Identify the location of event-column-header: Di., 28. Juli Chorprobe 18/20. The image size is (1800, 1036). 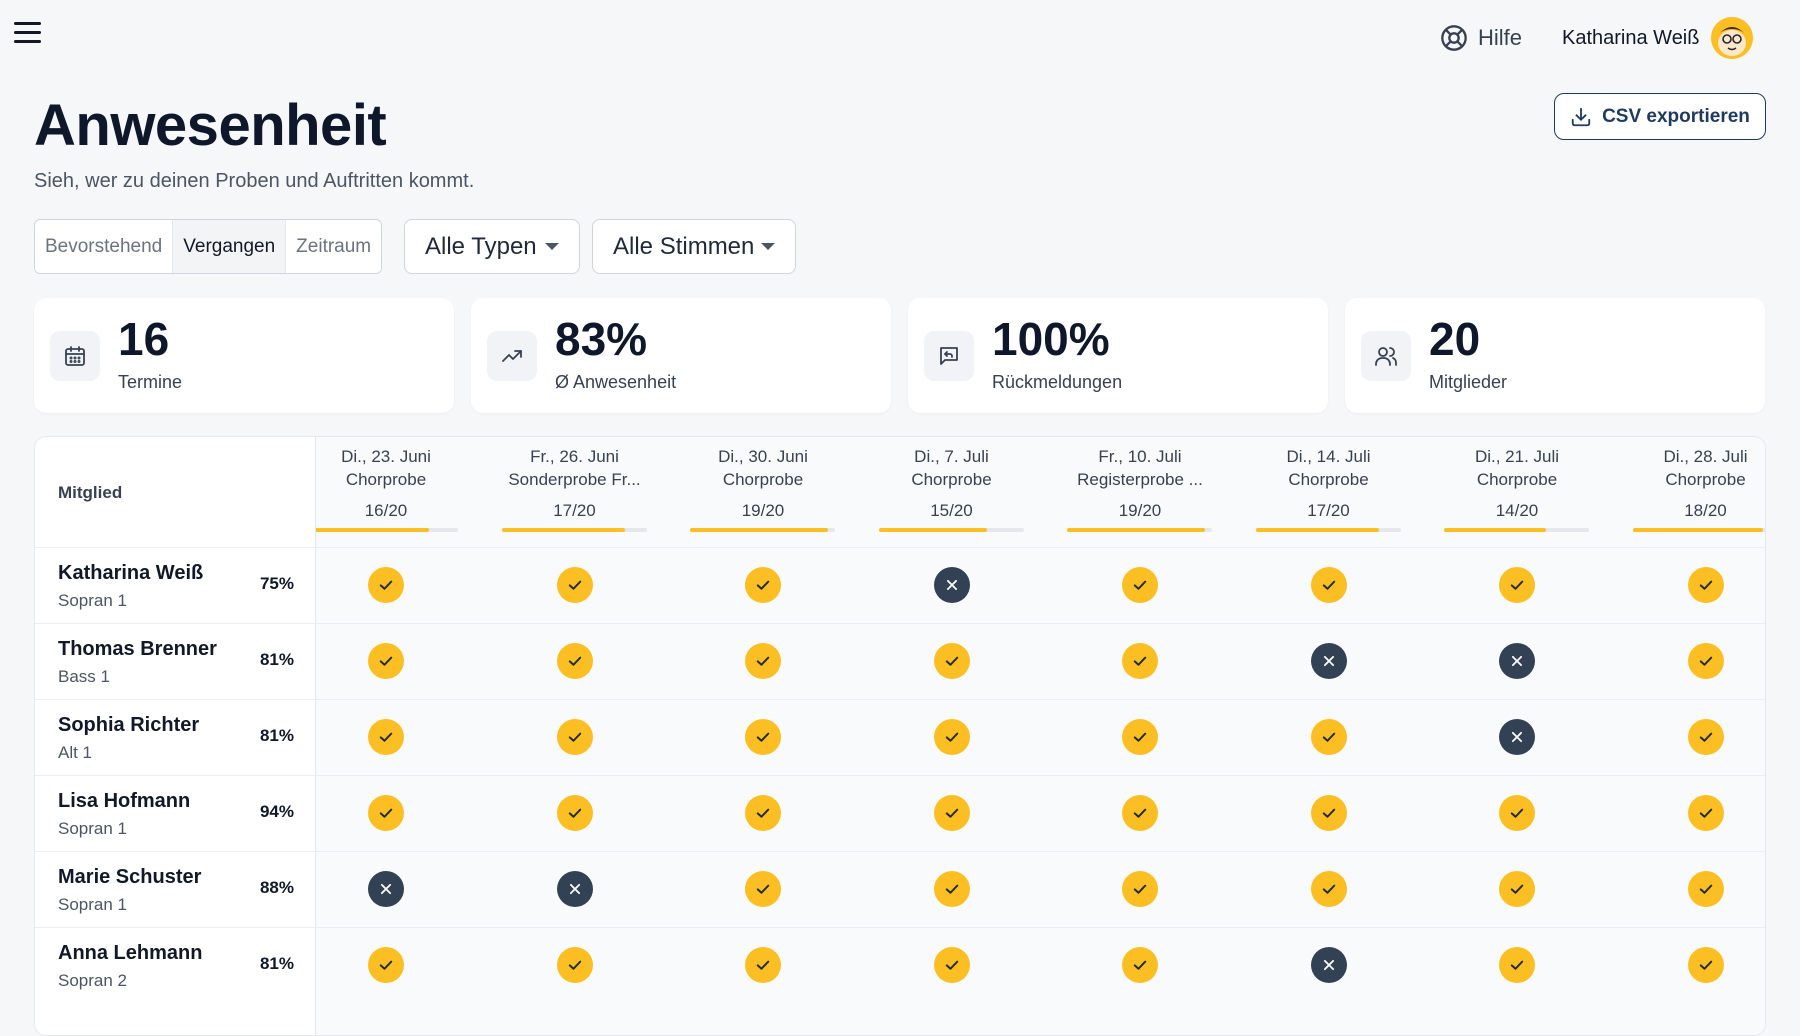
(1698, 492).